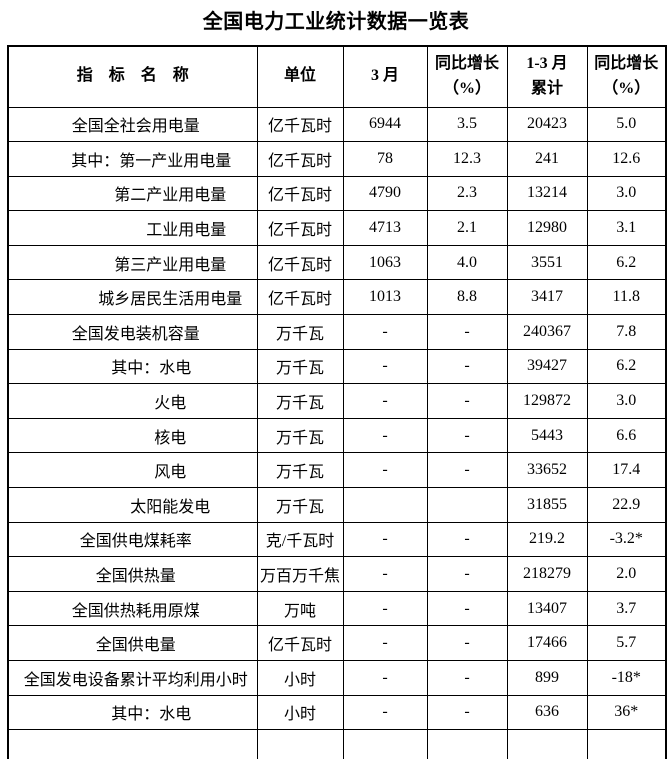 The image size is (672, 759). I want to click on col-header-unit: 单位, so click(300, 76).